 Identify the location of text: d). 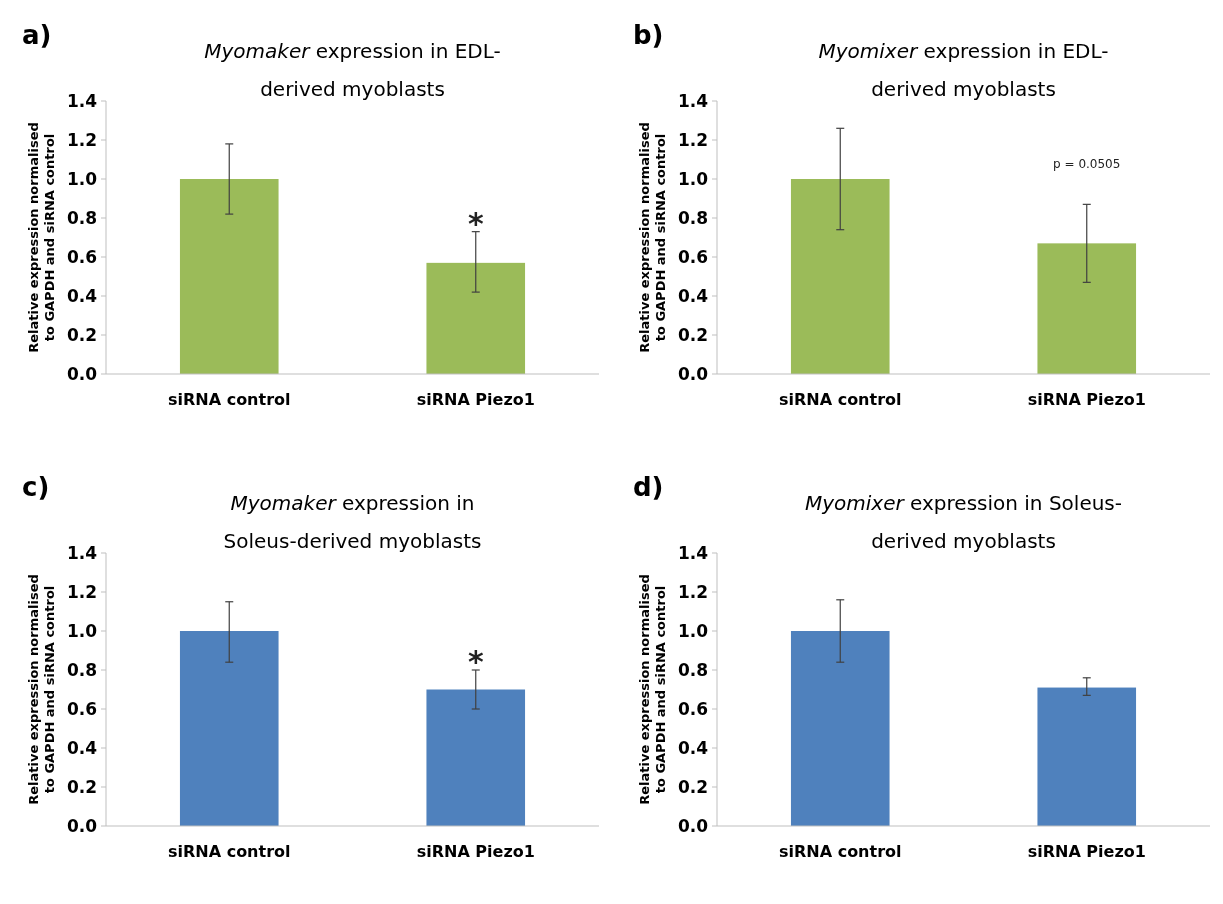
(648, 487).